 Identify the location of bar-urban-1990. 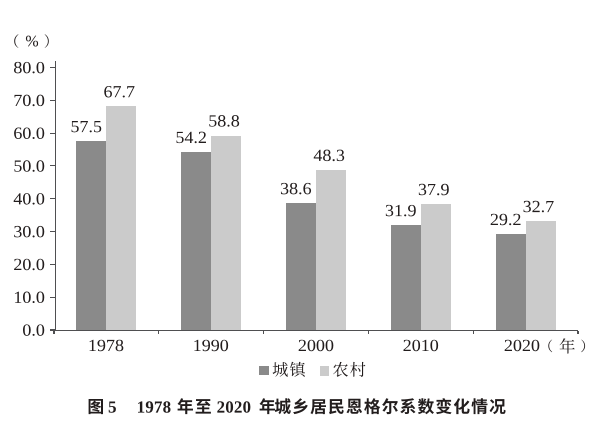
(196, 241).